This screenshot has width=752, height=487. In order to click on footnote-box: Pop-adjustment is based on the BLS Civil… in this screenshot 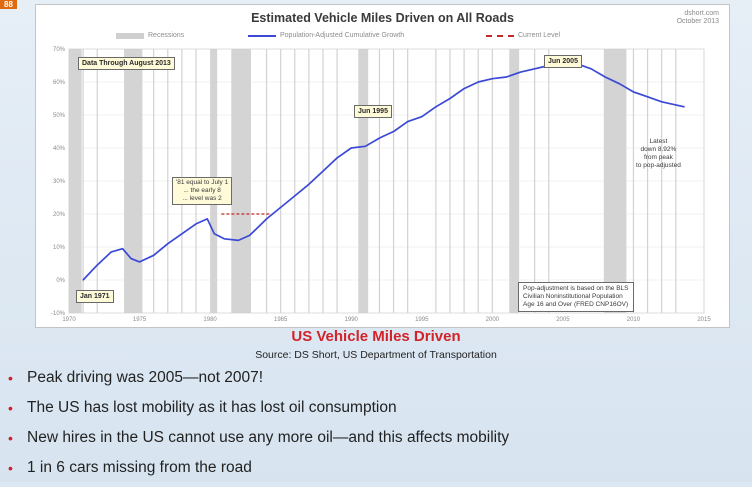, I will do `click(576, 297)`.